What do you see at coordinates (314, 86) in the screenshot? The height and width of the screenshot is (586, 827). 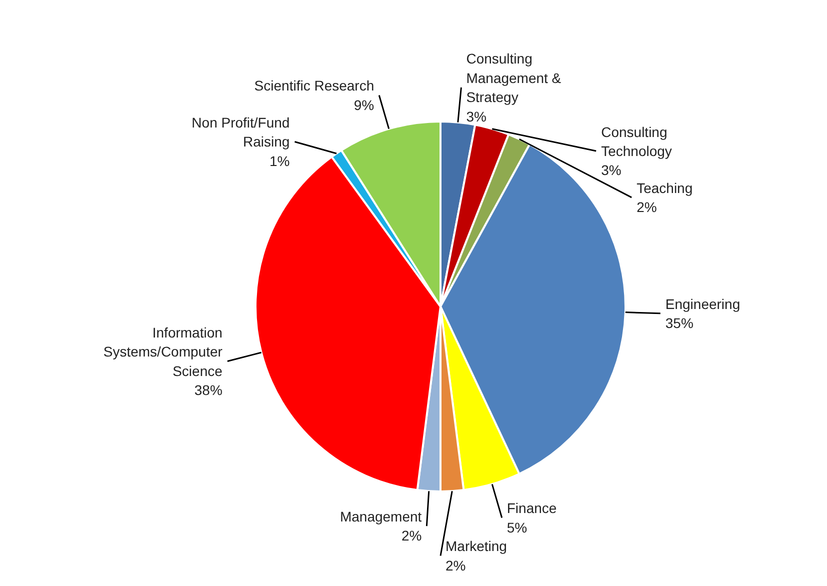 I see `slice-label: Scientific Research` at bounding box center [314, 86].